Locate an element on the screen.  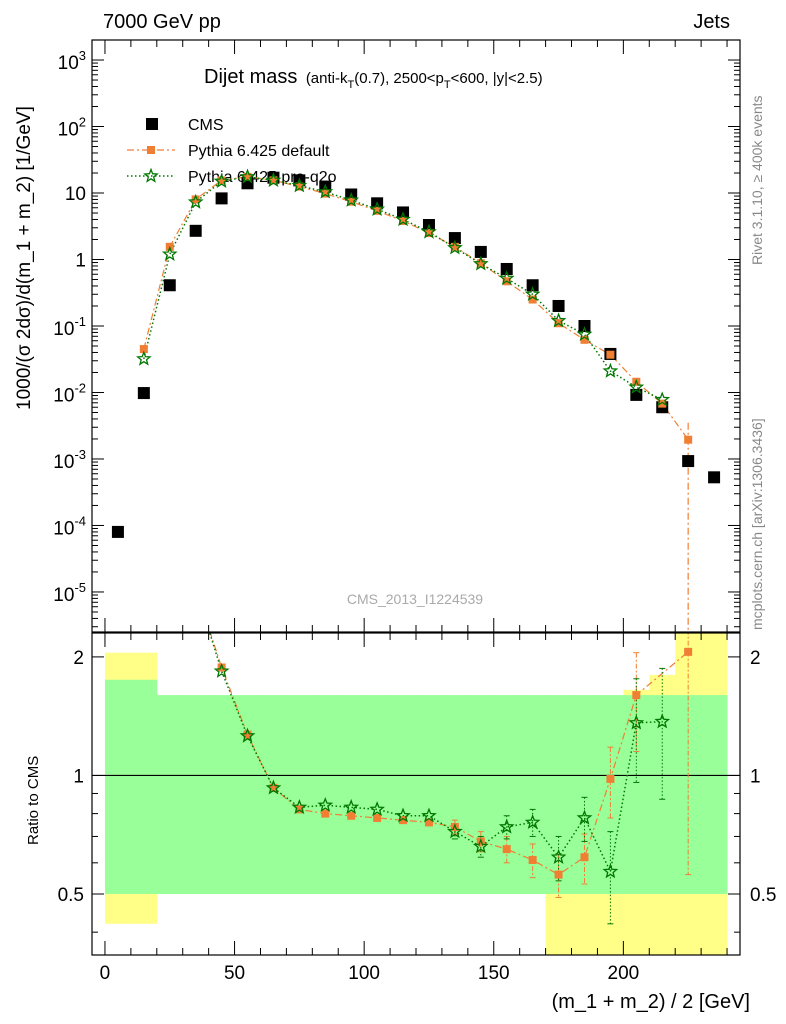
main-y-tick-label: 1 is located at coordinates (80, 260).